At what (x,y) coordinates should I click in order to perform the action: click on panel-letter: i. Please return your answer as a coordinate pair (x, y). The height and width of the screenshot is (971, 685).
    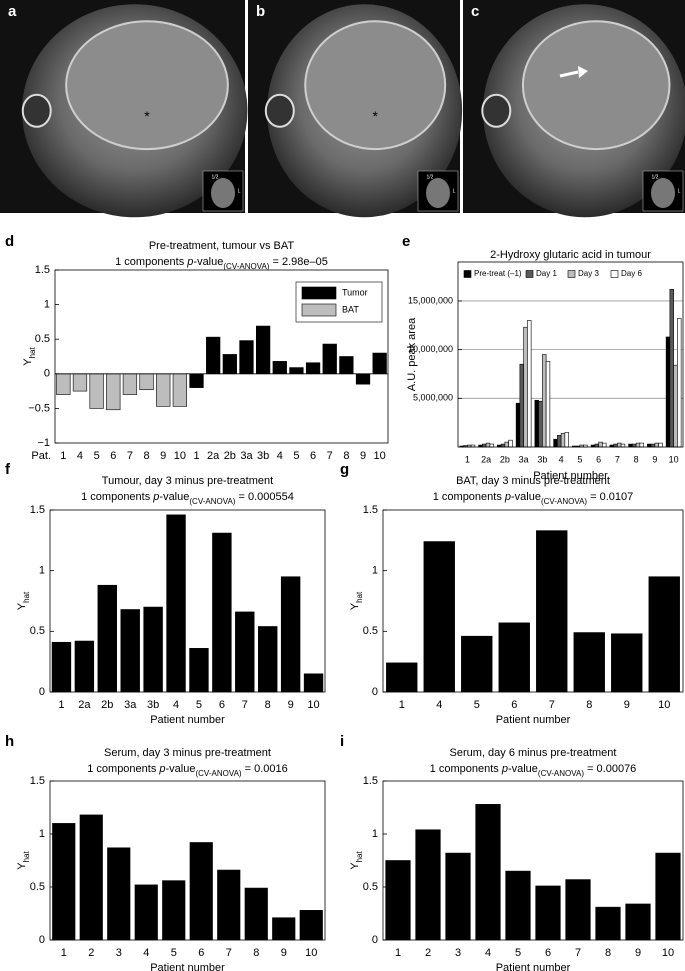
    Looking at the image, I should click on (342, 741).